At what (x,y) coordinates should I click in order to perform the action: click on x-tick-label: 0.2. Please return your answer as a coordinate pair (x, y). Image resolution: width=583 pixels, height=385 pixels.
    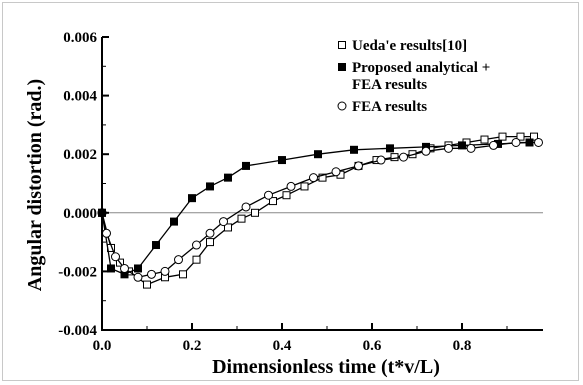
    Looking at the image, I should click on (192, 346).